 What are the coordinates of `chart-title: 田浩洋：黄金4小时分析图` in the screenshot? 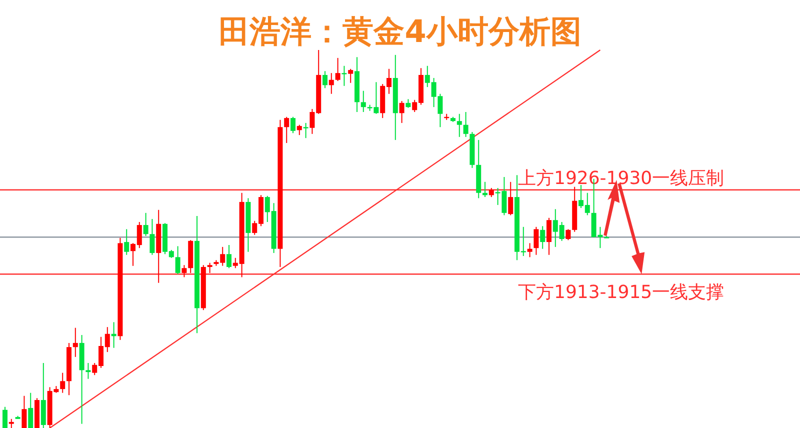 It's located at (400, 32).